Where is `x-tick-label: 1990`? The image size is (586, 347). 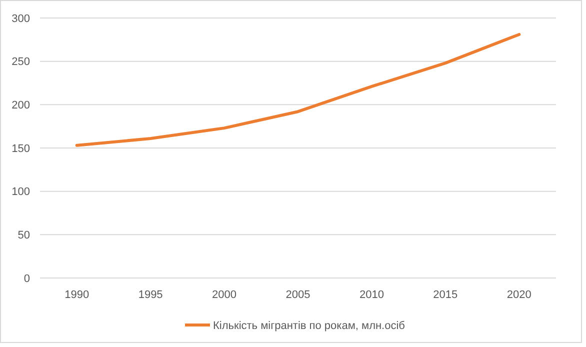 x-tick-label: 1990 is located at coordinates (77, 295).